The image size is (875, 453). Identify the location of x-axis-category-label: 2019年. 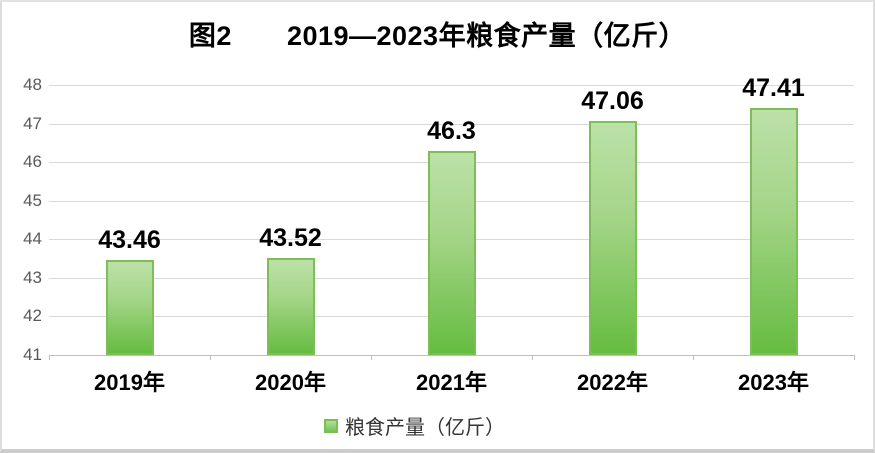
(129, 382).